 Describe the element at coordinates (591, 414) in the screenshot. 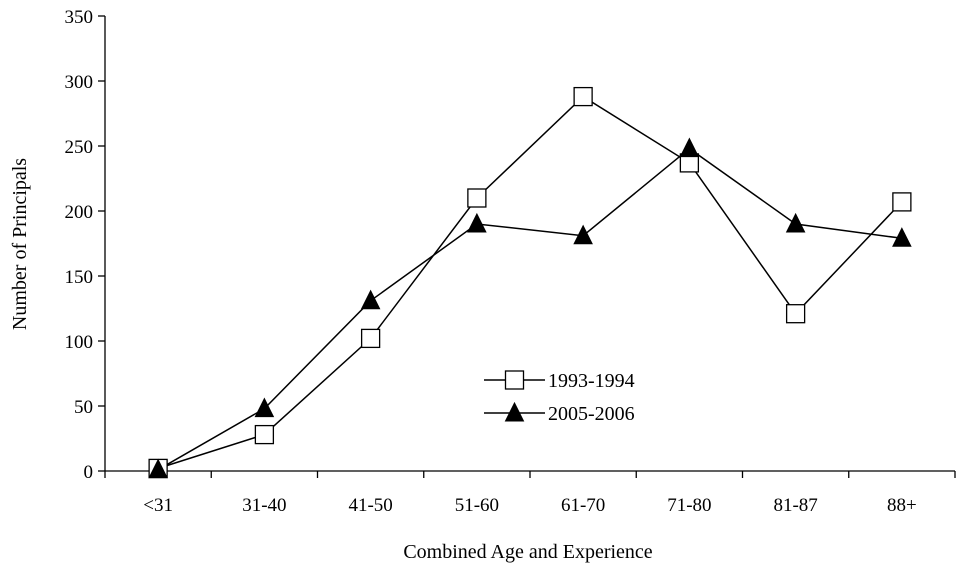

I see `legend-label: 2005-2006` at that location.